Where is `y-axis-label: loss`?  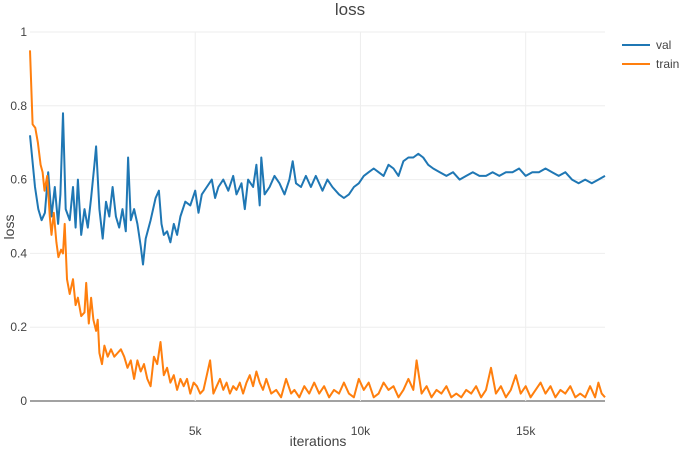 y-axis-label: loss is located at coordinates (9, 227).